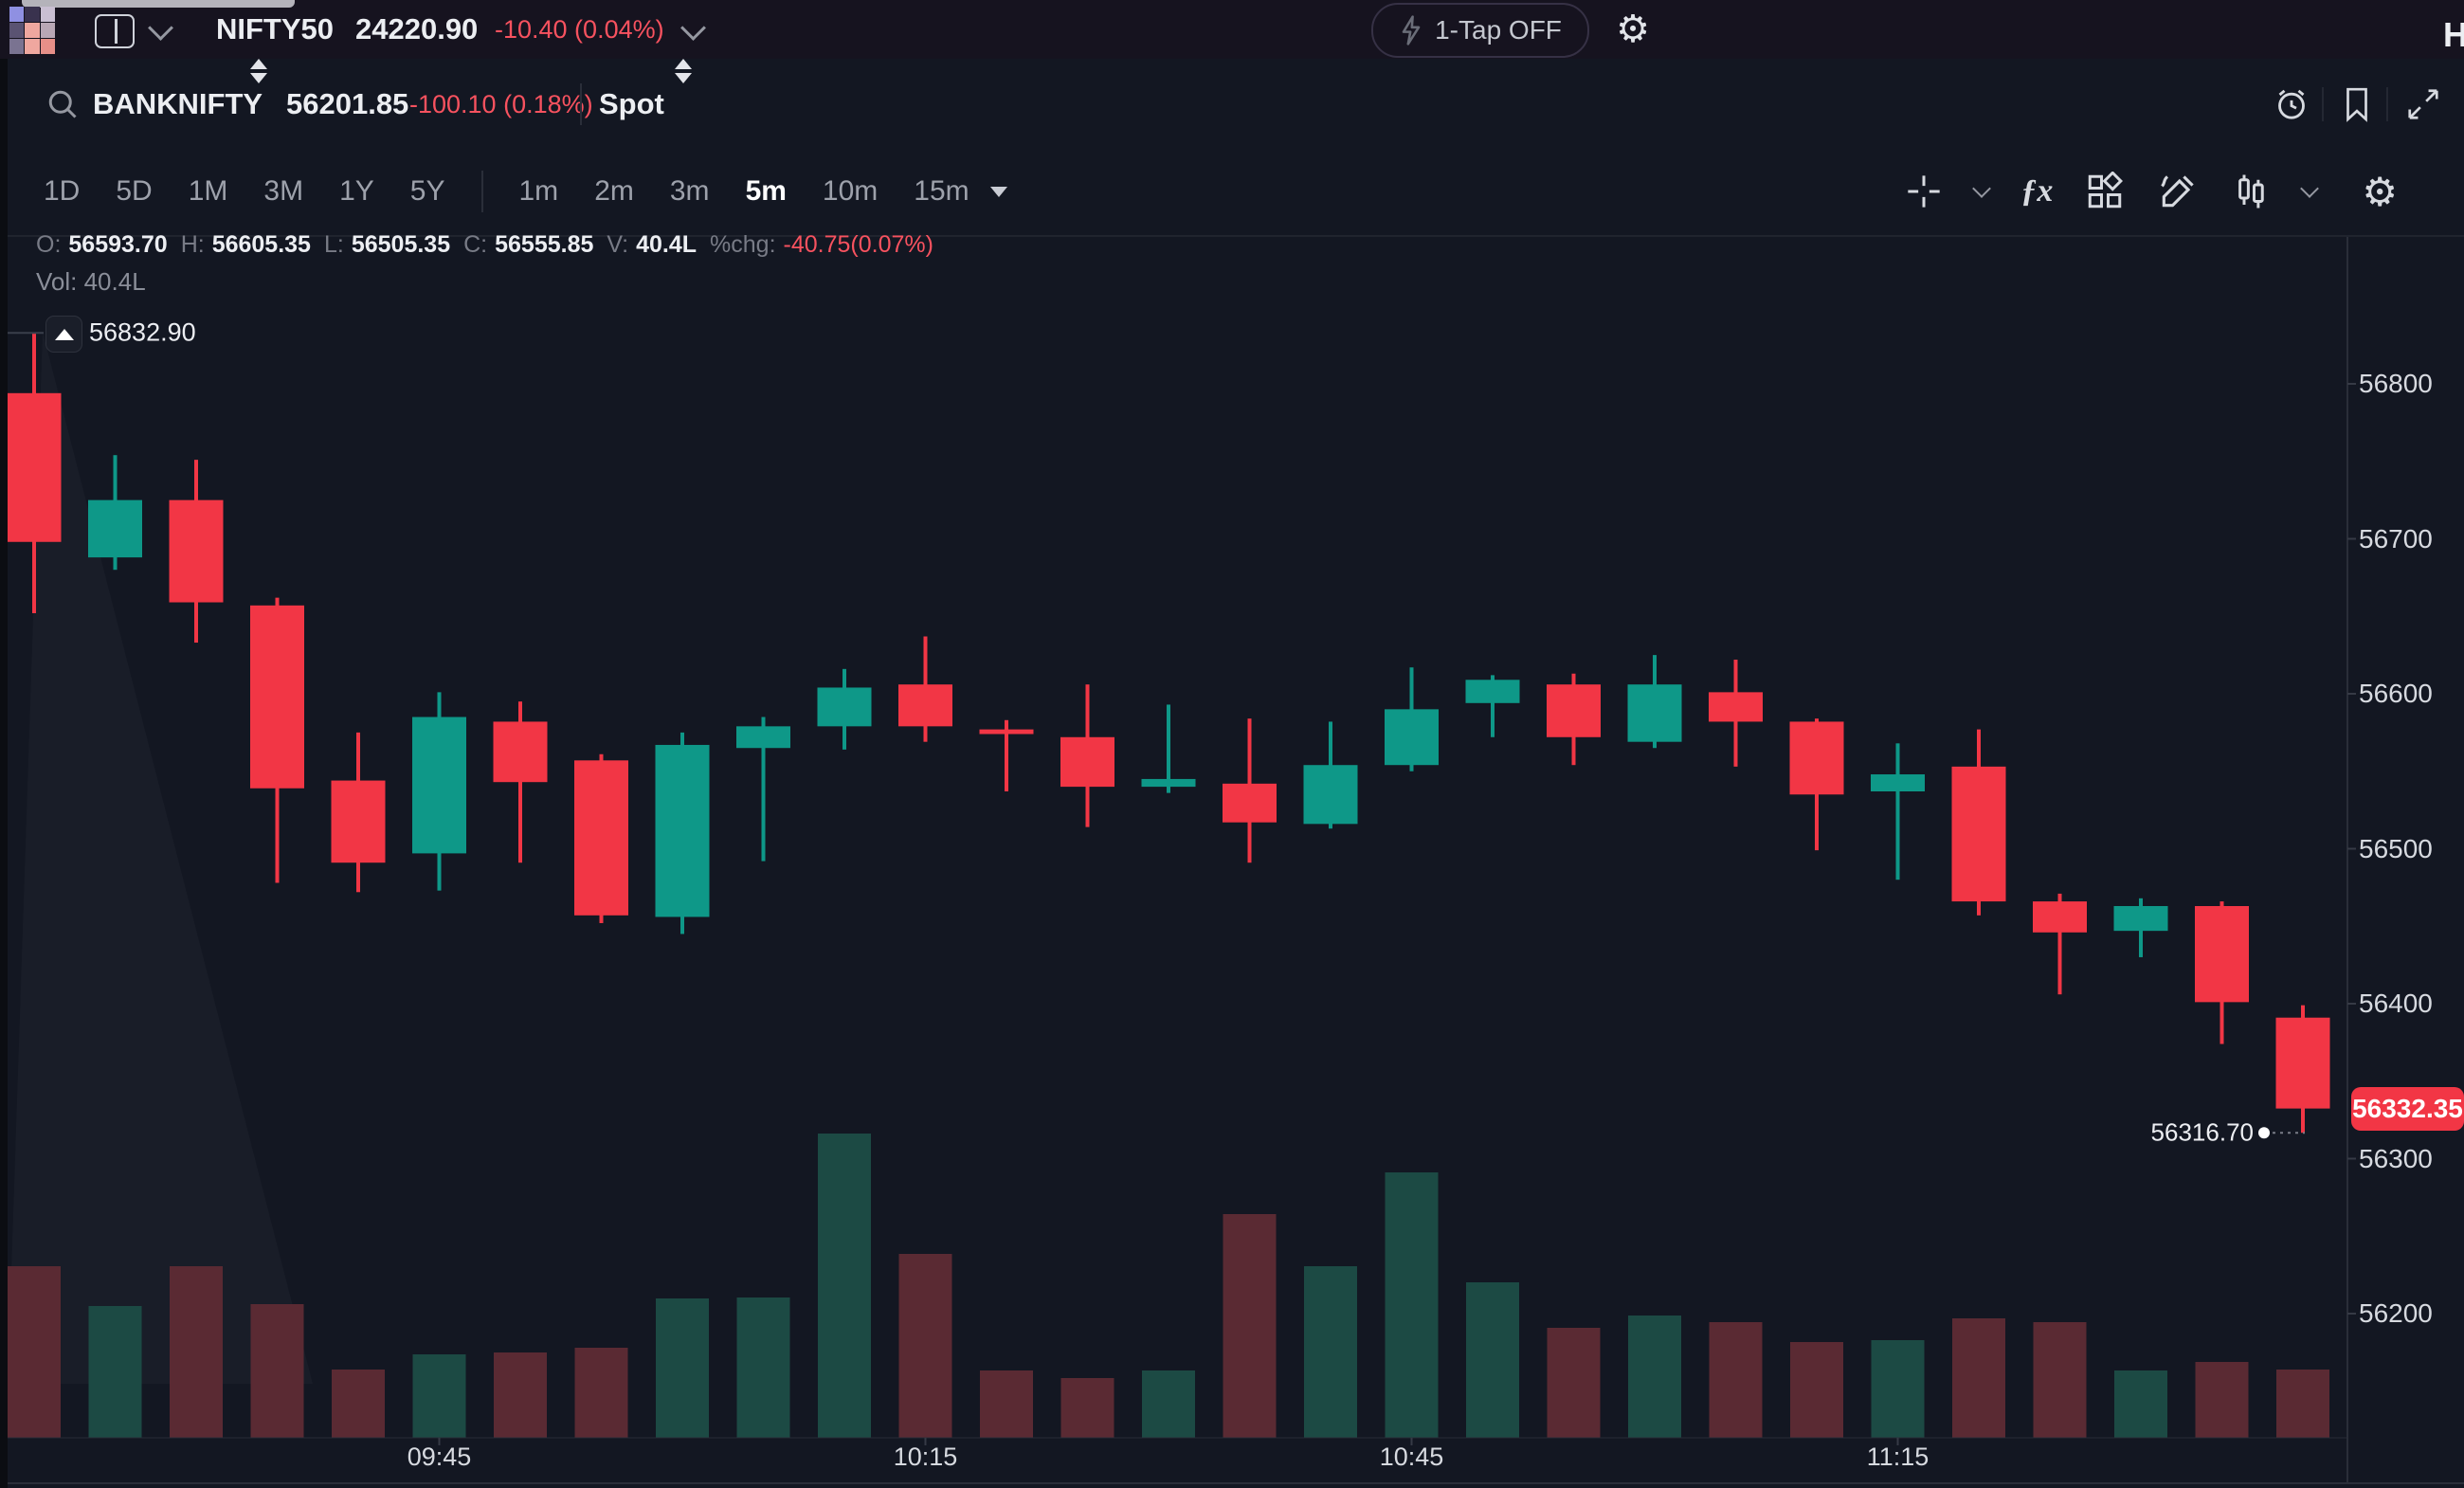 This screenshot has width=2464, height=1488. What do you see at coordinates (766, 191) in the screenshot?
I see `timeframe-5m: 5m` at bounding box center [766, 191].